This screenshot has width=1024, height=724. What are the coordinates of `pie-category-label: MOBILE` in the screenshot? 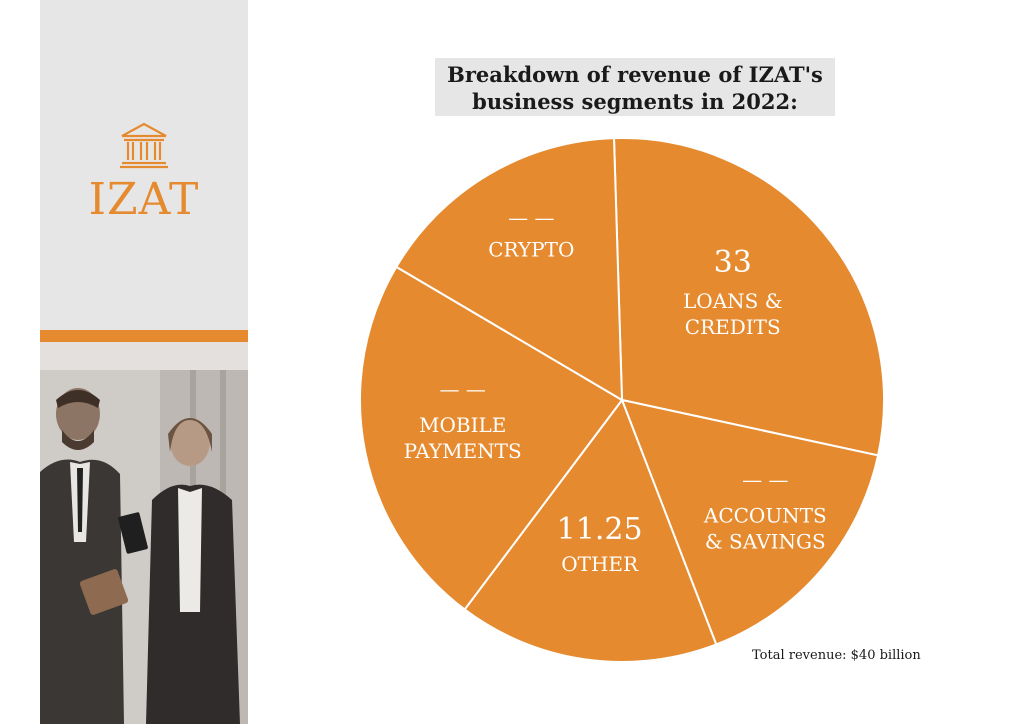 It's located at (462, 425).